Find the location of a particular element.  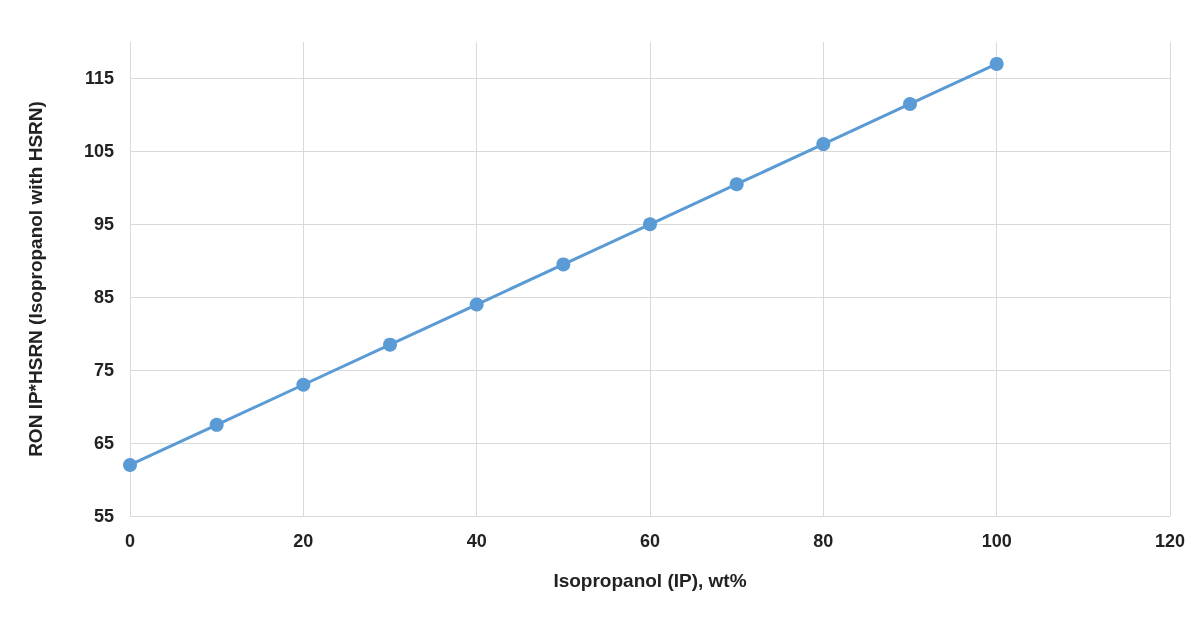

x-tick-label: 100 is located at coordinates (996, 541).